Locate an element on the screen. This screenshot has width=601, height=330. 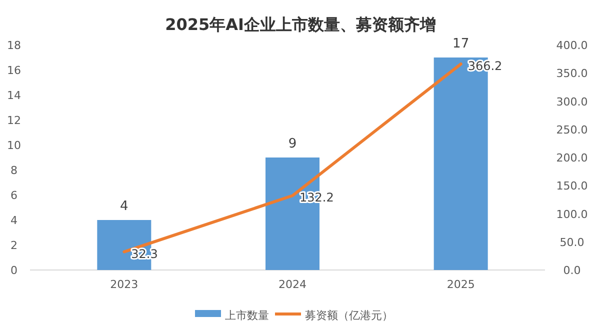
y-tick-label: 0 is located at coordinates (14, 270).